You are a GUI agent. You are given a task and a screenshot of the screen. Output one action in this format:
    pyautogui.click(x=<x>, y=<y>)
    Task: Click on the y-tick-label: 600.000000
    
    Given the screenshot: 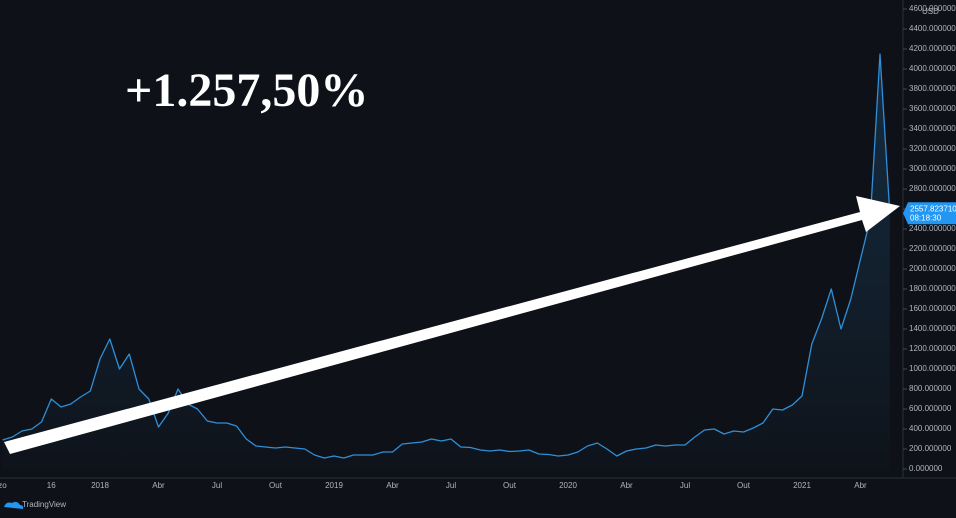 What is the action you would take?
    pyautogui.click(x=930, y=408)
    